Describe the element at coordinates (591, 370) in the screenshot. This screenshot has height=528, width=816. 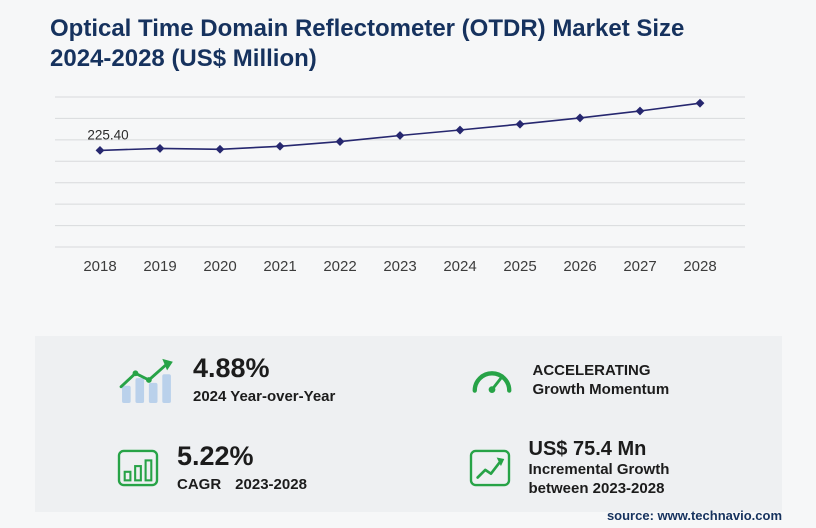
I see `momentum-line1: ACCELERATING` at that location.